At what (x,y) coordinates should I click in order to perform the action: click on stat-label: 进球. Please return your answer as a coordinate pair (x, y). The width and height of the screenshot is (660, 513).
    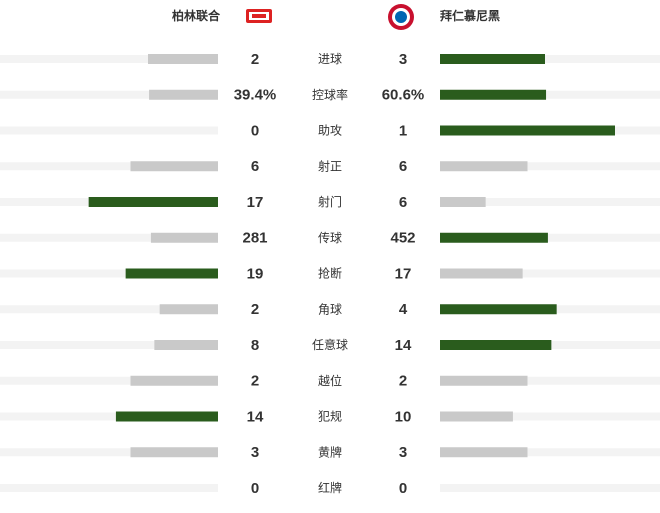
    Looking at the image, I should click on (330, 59).